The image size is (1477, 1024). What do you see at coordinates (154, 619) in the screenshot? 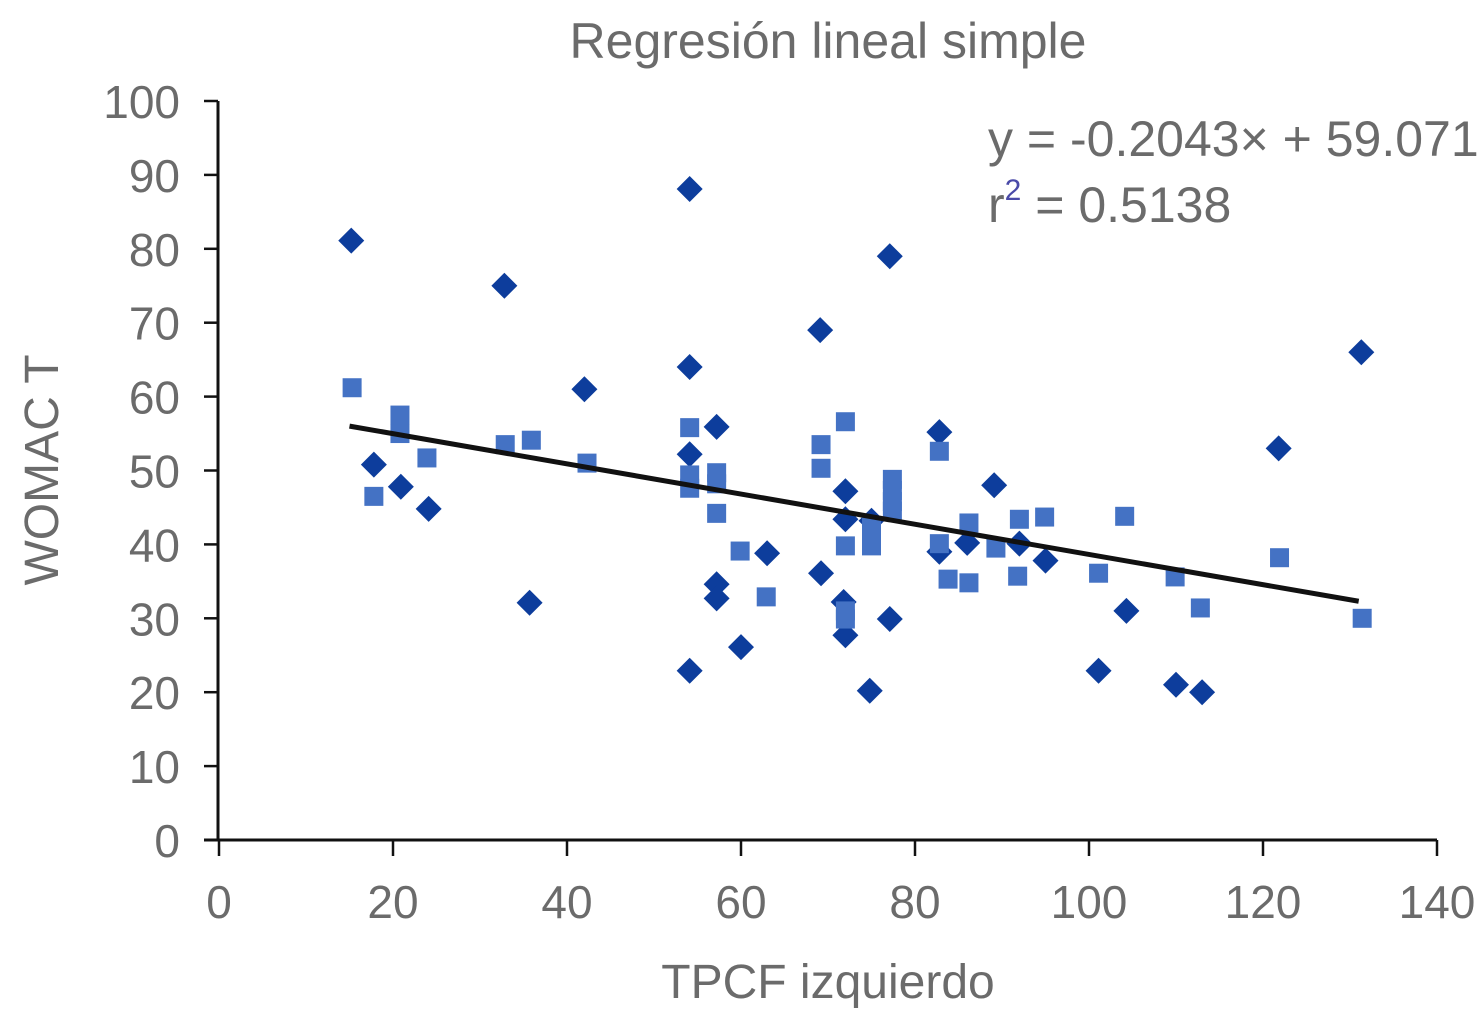
I see `y-tick-label: 30` at bounding box center [154, 619].